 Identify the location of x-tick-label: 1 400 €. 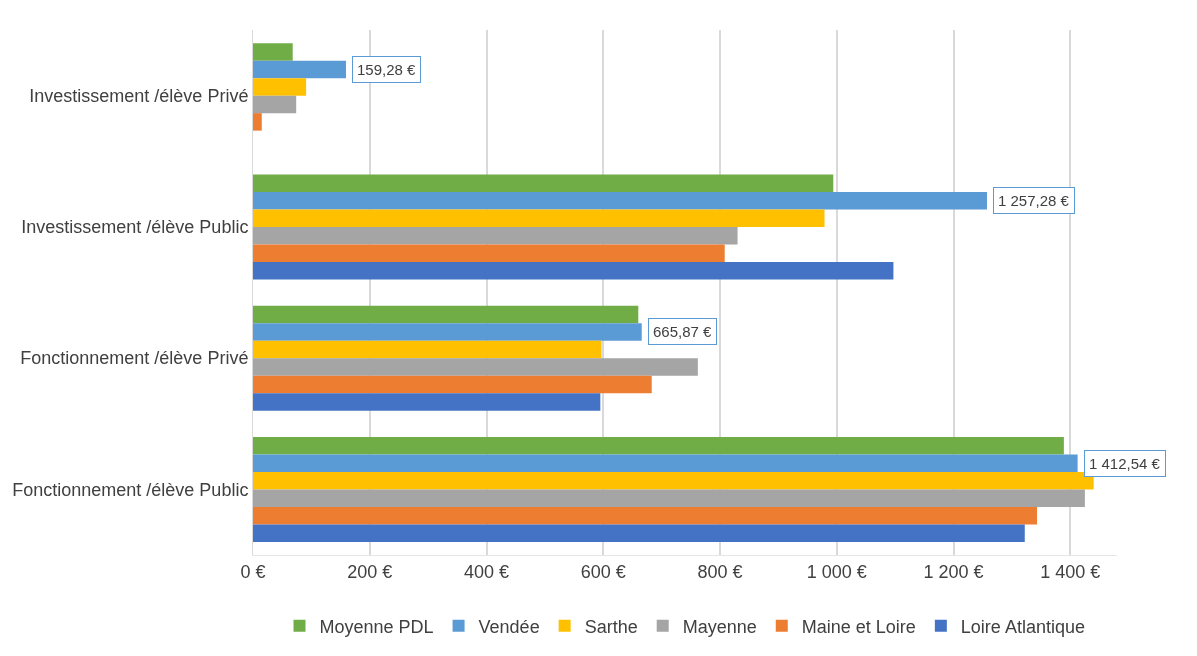
(1070, 571).